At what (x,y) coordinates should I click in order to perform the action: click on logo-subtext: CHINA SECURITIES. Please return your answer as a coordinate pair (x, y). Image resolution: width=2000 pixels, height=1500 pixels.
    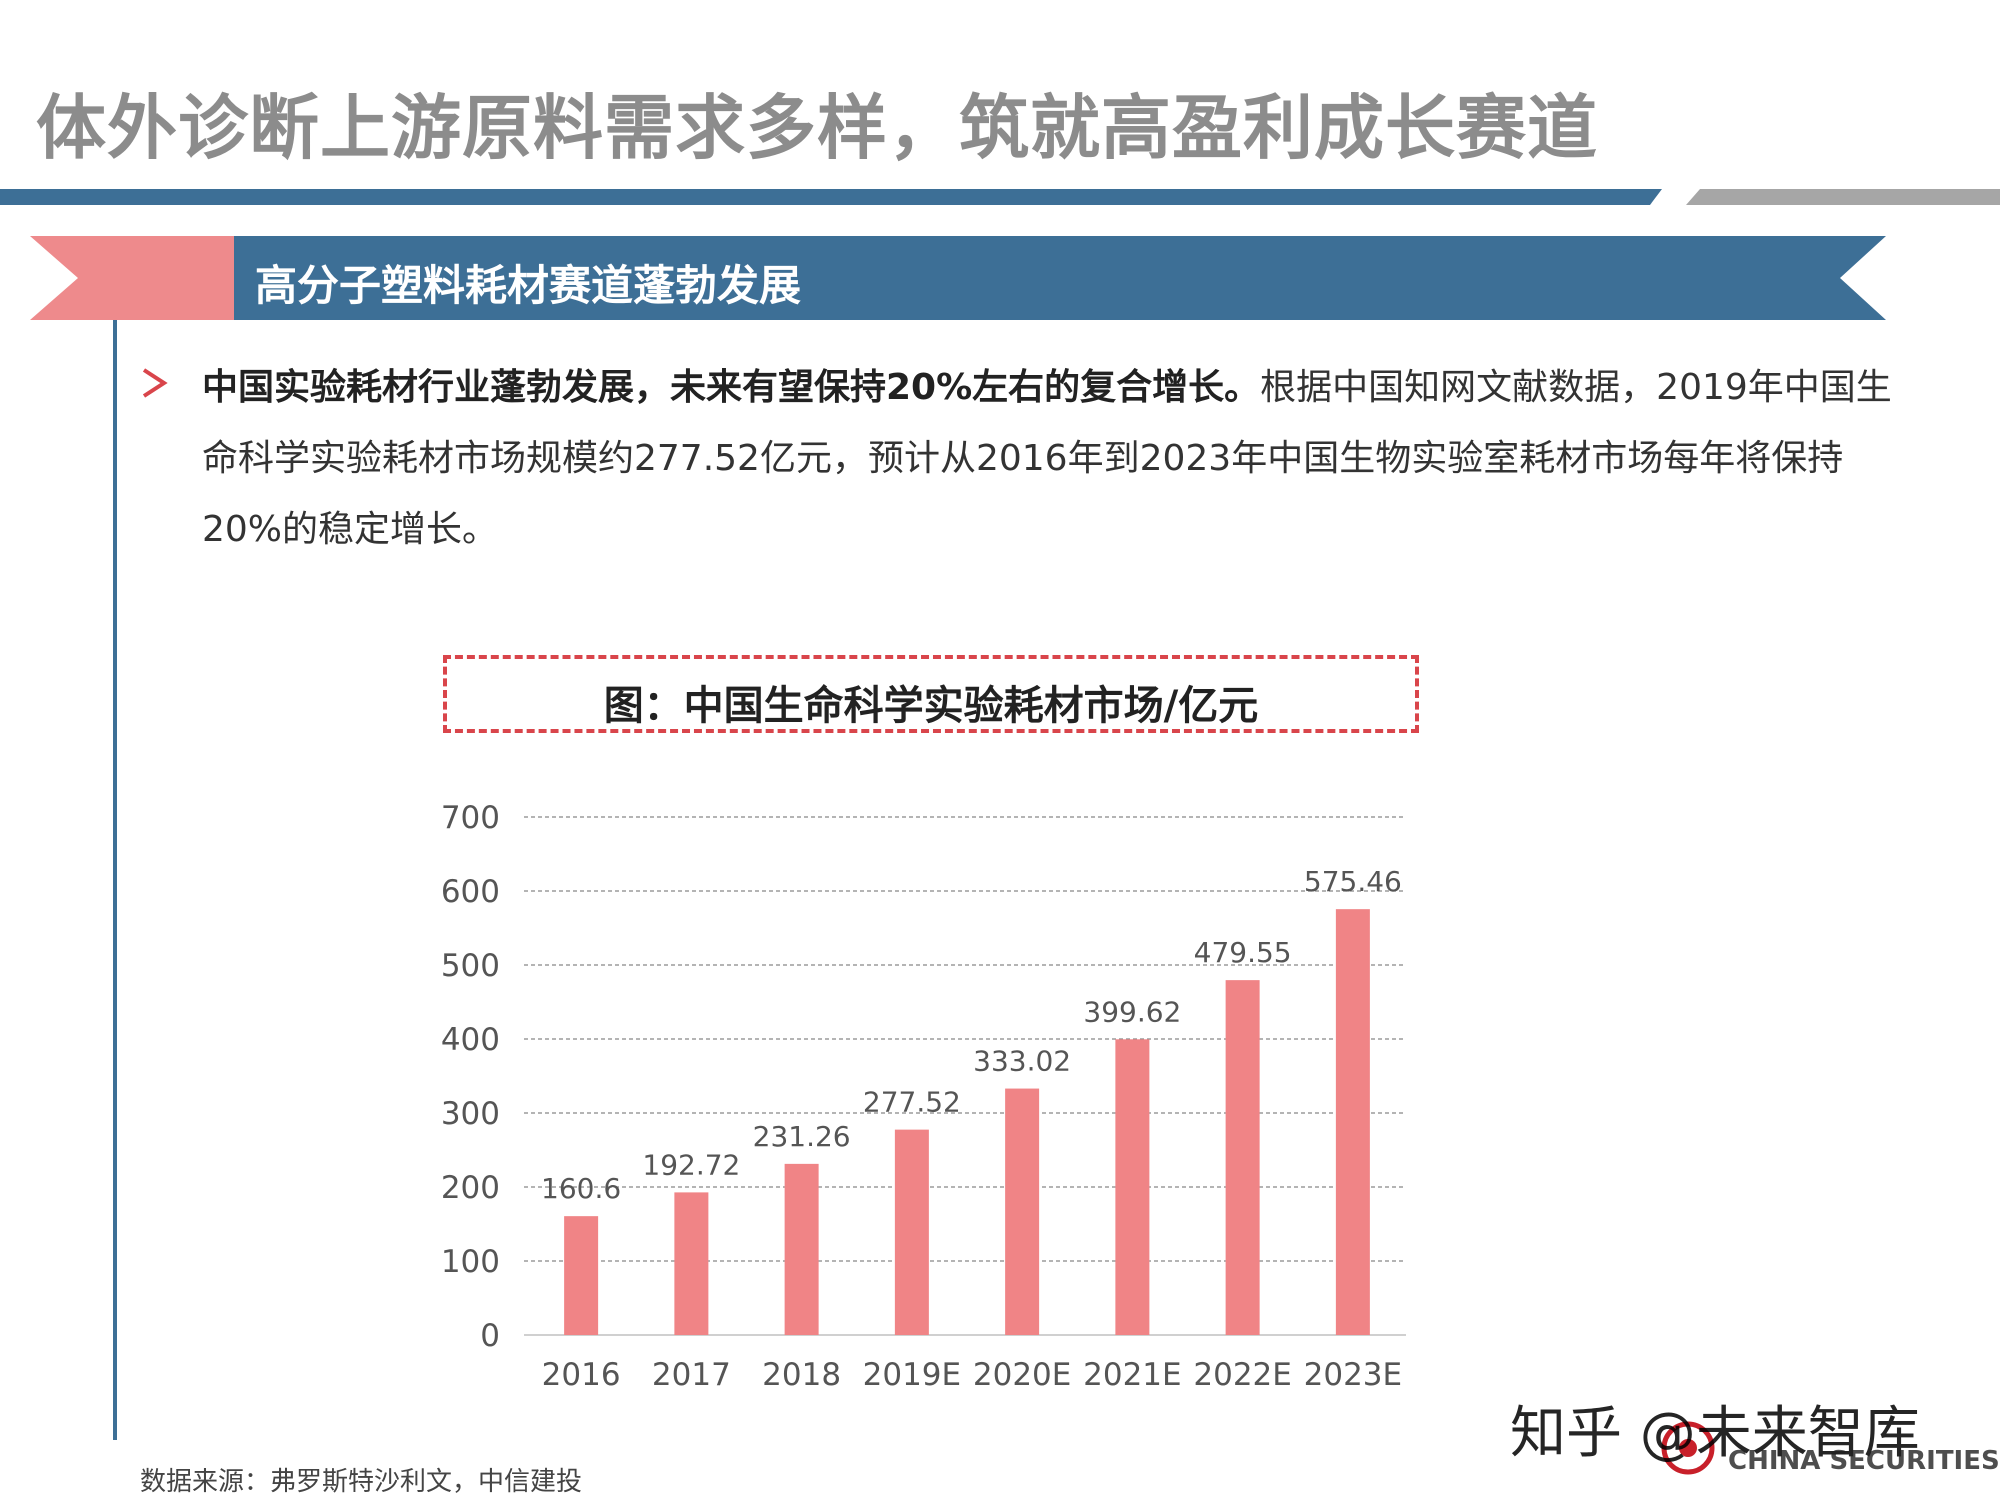
    Looking at the image, I should click on (1864, 1461).